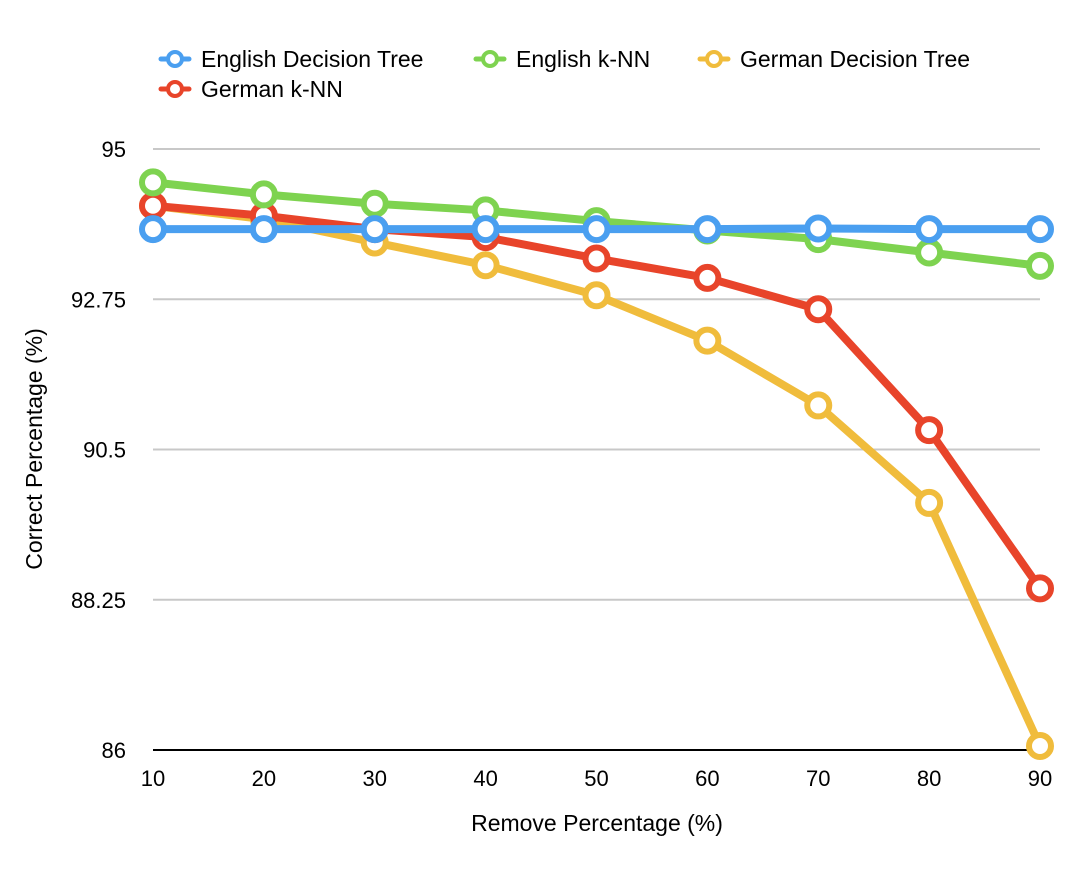  I want to click on legend-item-english-decision-tree: English Decision Tree, so click(290, 59).